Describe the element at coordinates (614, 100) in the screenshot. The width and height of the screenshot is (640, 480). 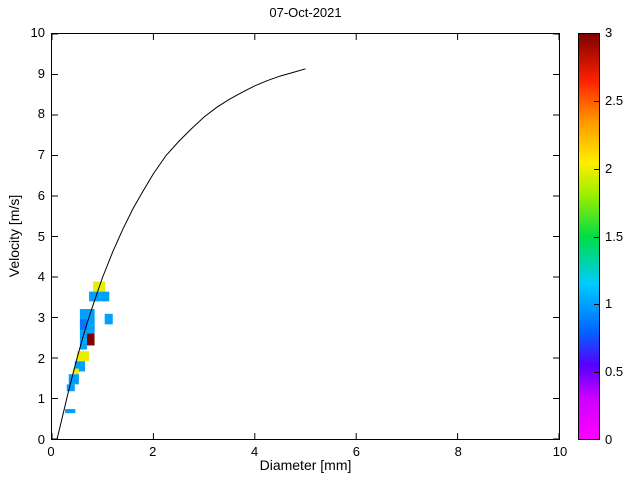
I see `colorbar-tick-label: 2.5` at that location.